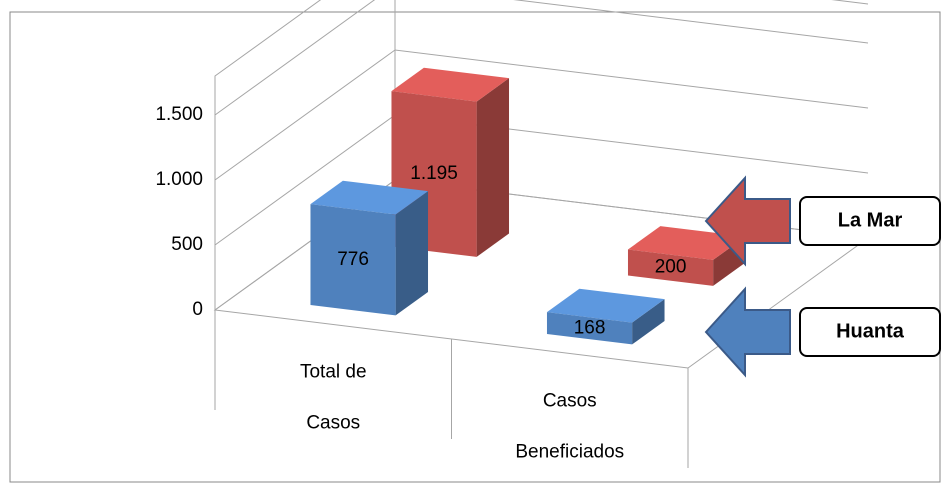  I want to click on data-label: 200, so click(671, 267).